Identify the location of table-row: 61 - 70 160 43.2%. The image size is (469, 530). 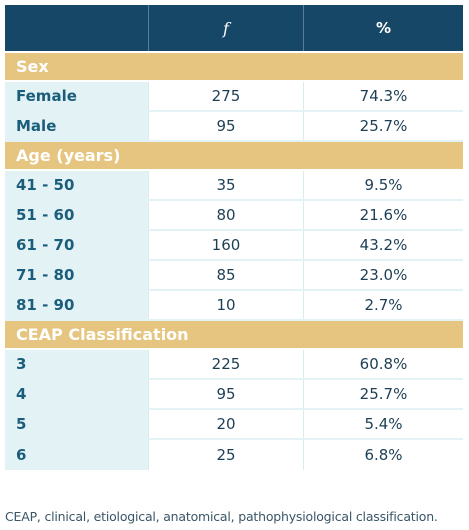
(234, 246).